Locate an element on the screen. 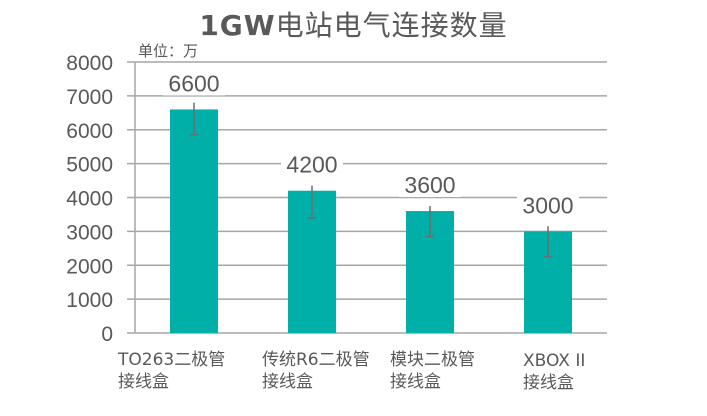 The image size is (707, 416). y-tick-label: 7000 is located at coordinates (89, 97).